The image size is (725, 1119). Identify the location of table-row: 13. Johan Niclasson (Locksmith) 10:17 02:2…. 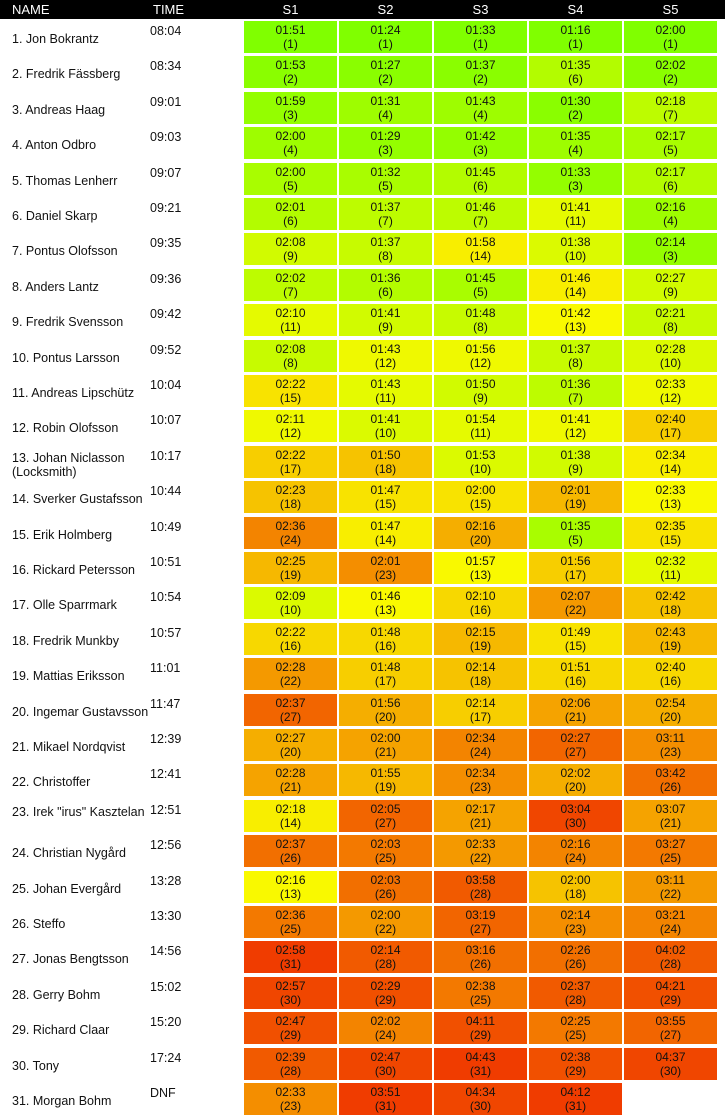
(362, 462).